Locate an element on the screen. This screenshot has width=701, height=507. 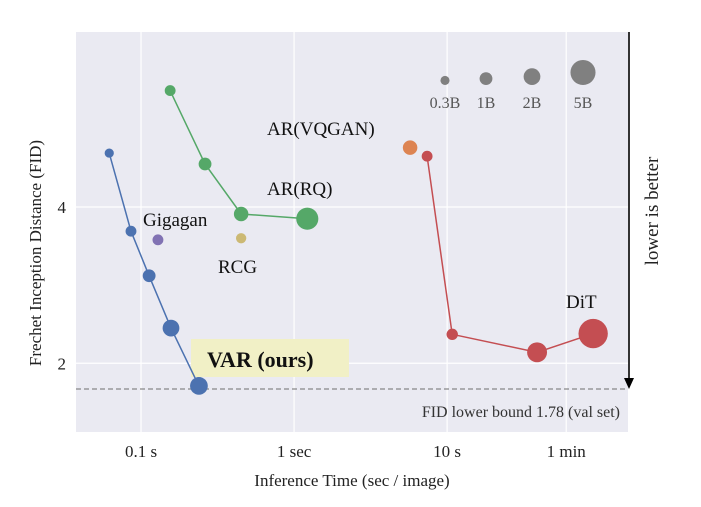
size-legend: 0.3B 1B 2B 5B is located at coordinates (513, 85).